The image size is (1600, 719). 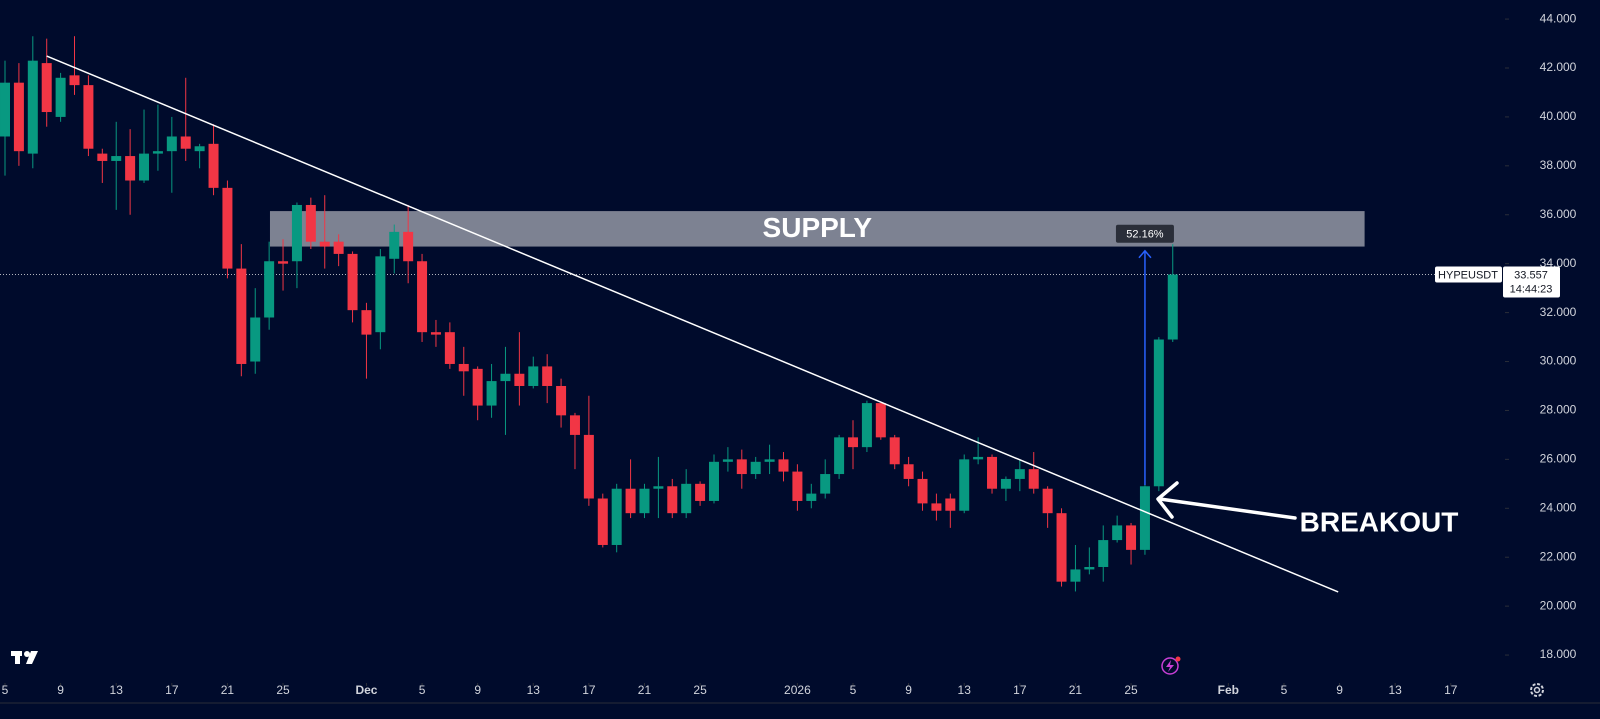 What do you see at coordinates (1228, 690) in the screenshot?
I see `x-tick-label: Feb` at bounding box center [1228, 690].